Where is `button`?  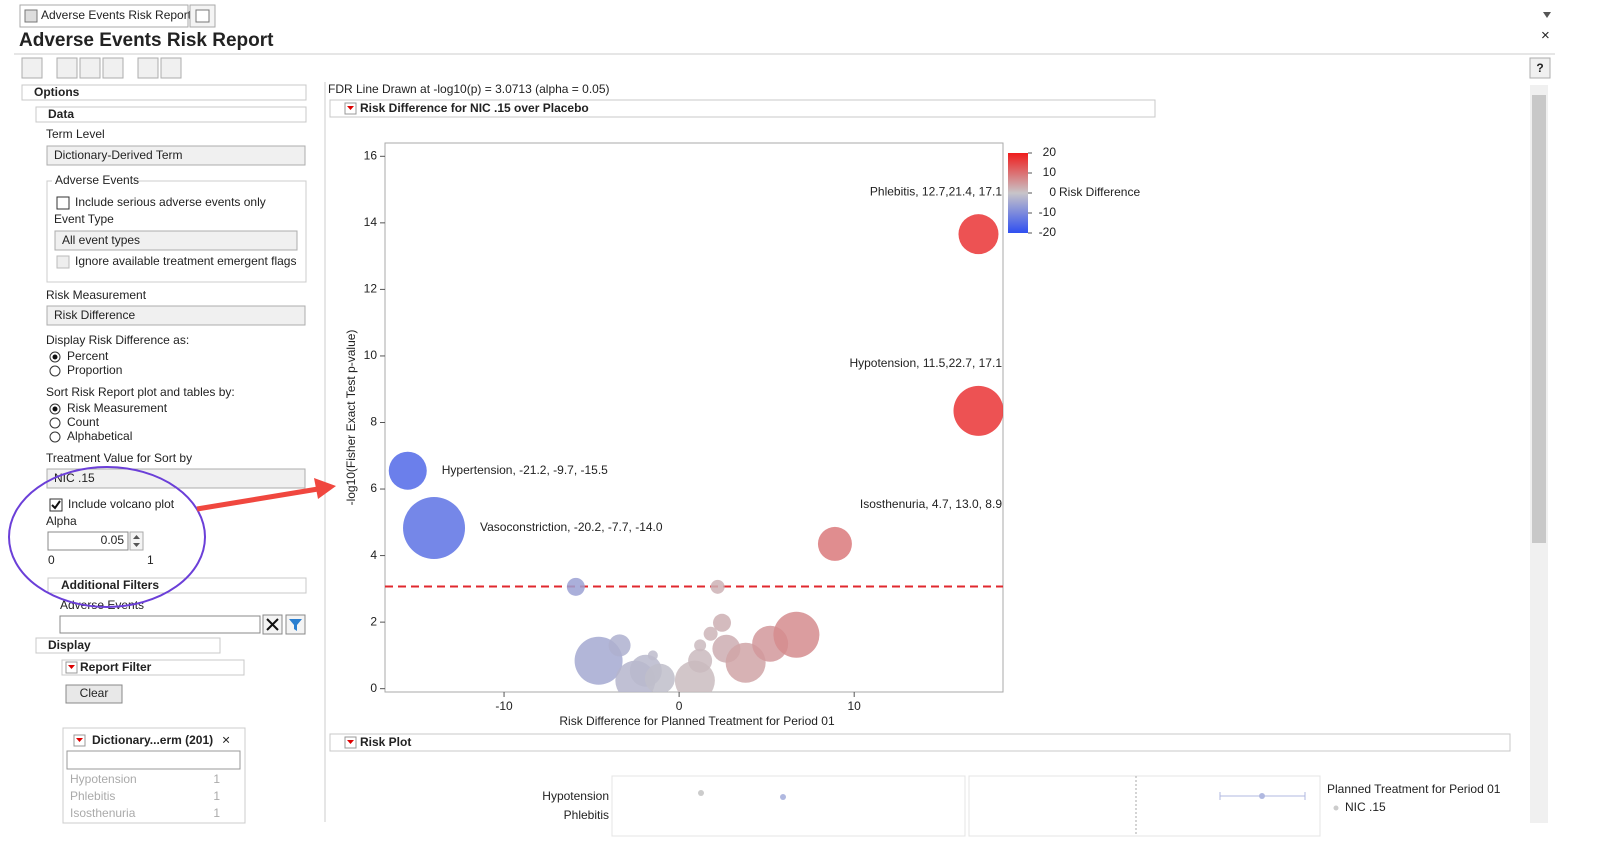
button is located at coordinates (94, 694).